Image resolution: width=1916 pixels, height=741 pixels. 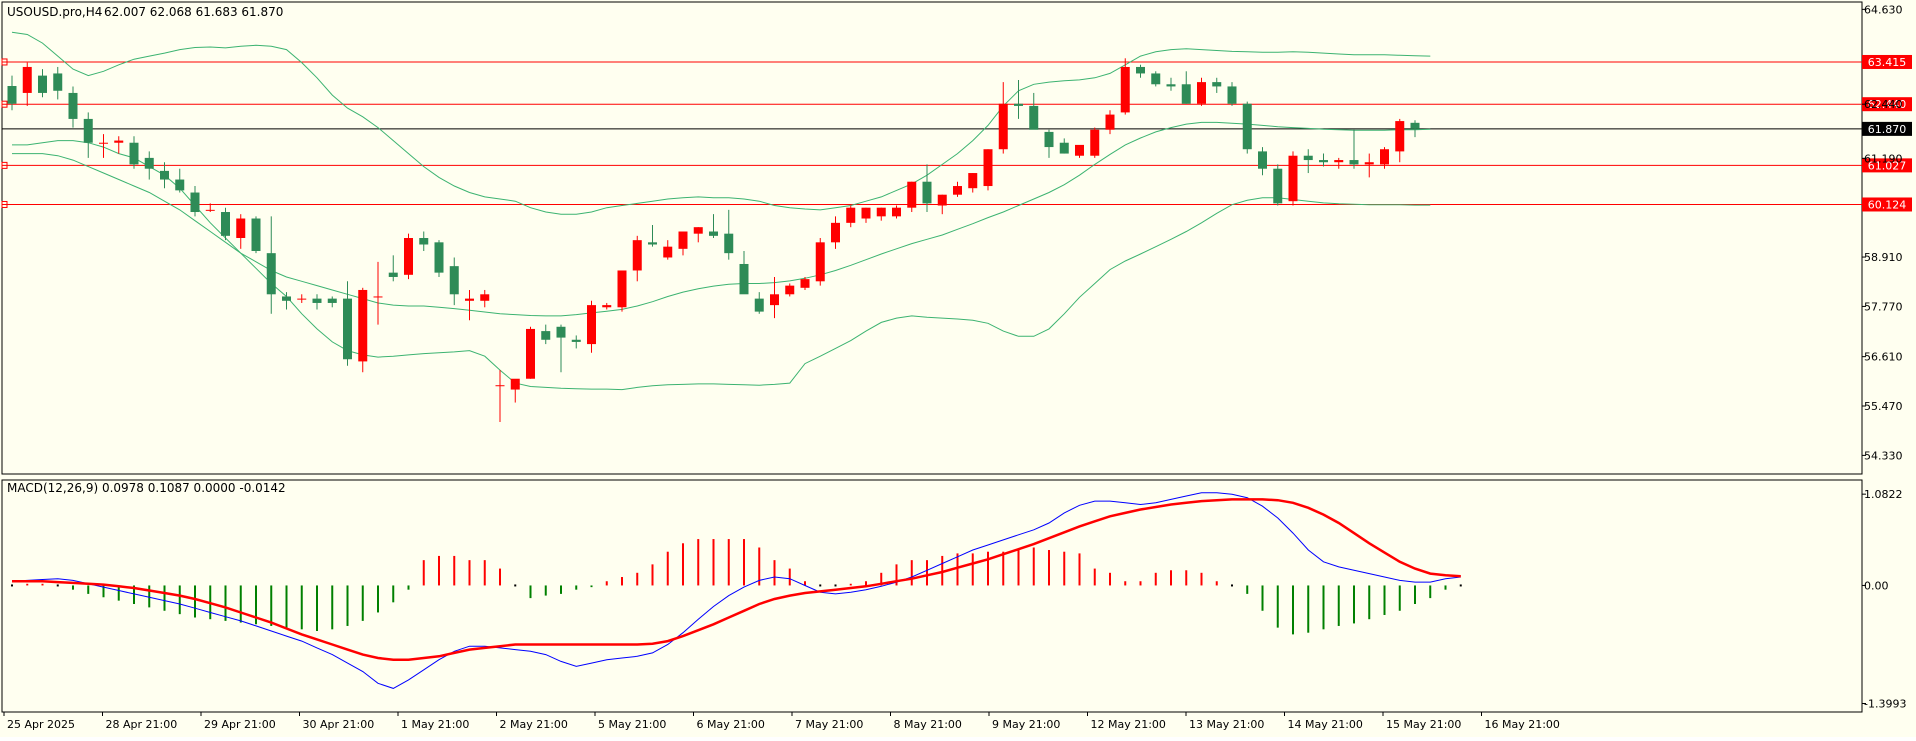 I want to click on time-tick-label: 30 Apr 21:00, so click(x=339, y=724).